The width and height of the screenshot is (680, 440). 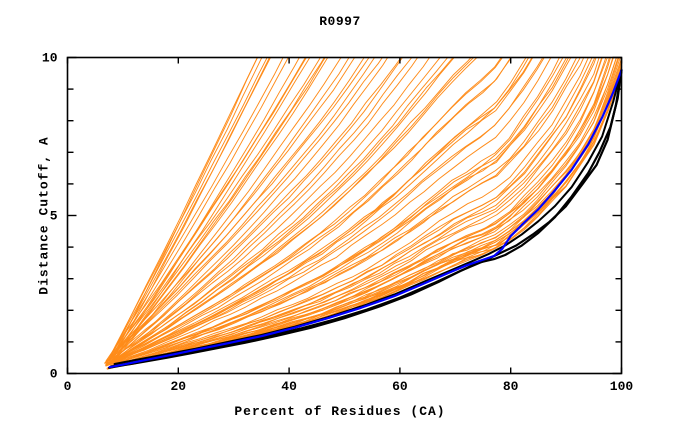 What do you see at coordinates (340, 21) in the screenshot?
I see `page-title: R0997` at bounding box center [340, 21].